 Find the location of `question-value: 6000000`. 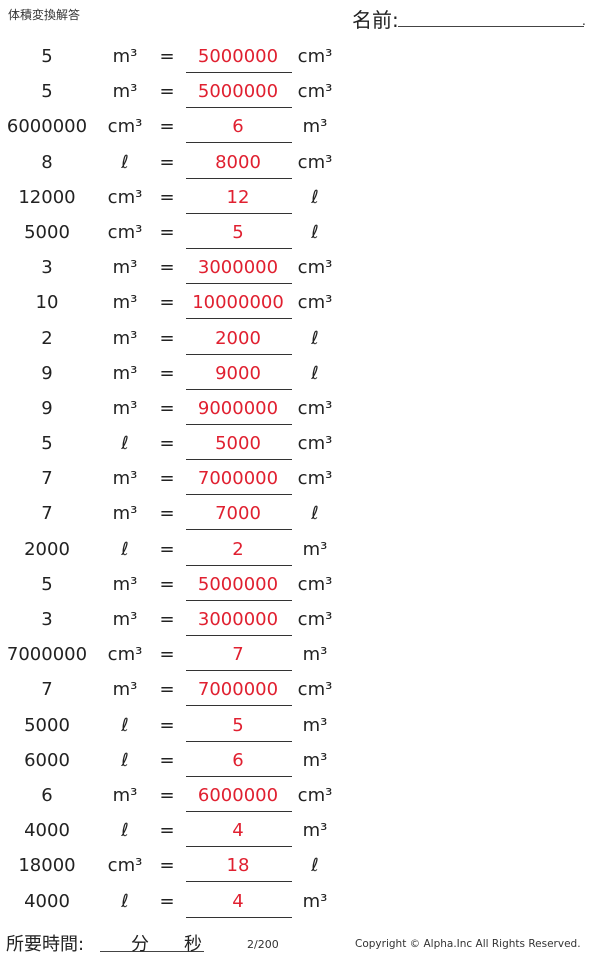

question-value: 6000000 is located at coordinates (47, 127).